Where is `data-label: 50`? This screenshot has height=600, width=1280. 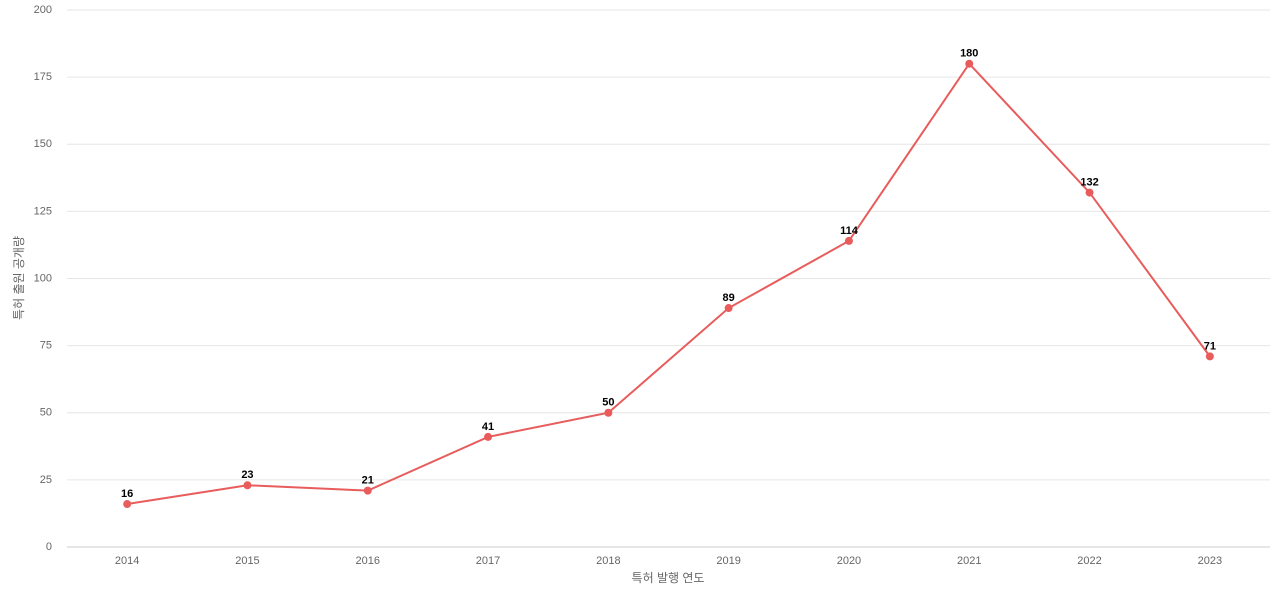
data-label: 50 is located at coordinates (608, 403).